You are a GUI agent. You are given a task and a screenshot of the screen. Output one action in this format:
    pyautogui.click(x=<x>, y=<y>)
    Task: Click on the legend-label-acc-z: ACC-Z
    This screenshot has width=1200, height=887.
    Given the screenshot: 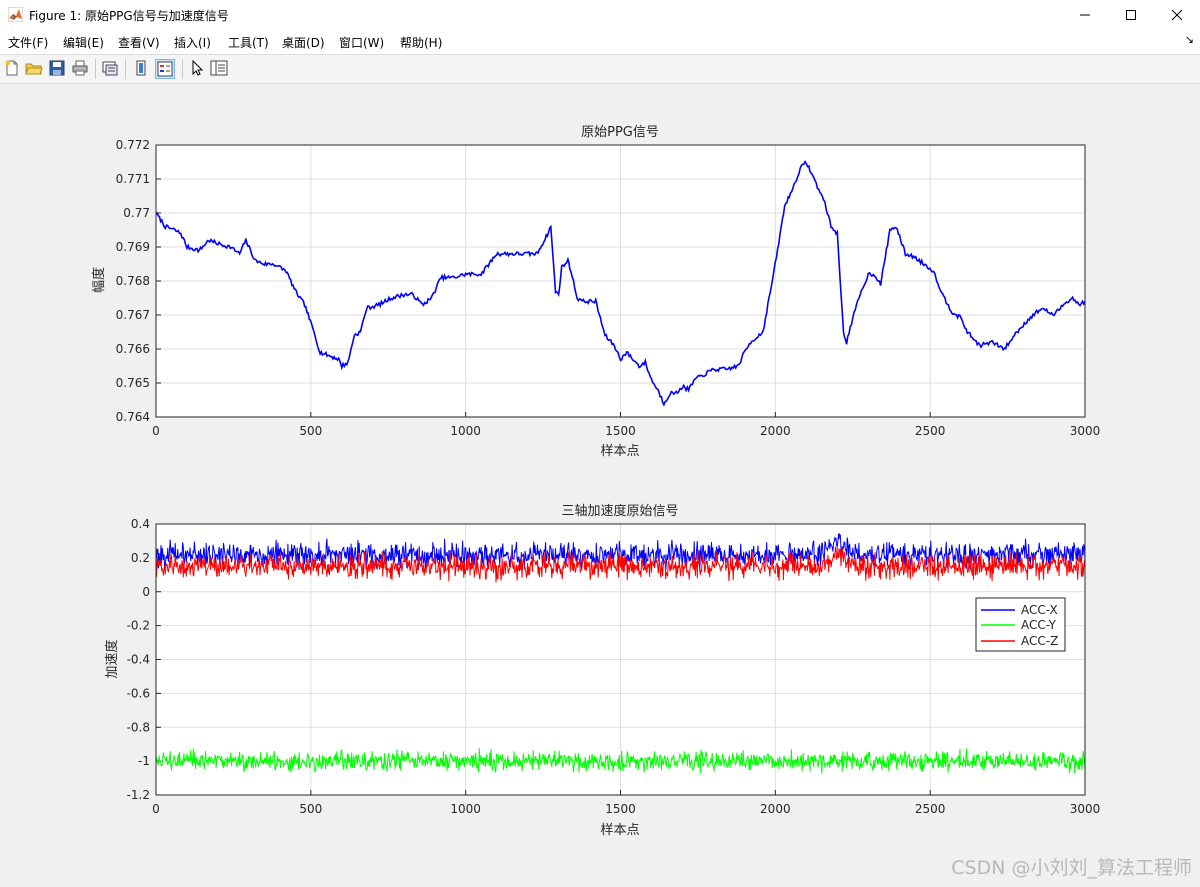 What is the action you would take?
    pyautogui.click(x=1039, y=641)
    